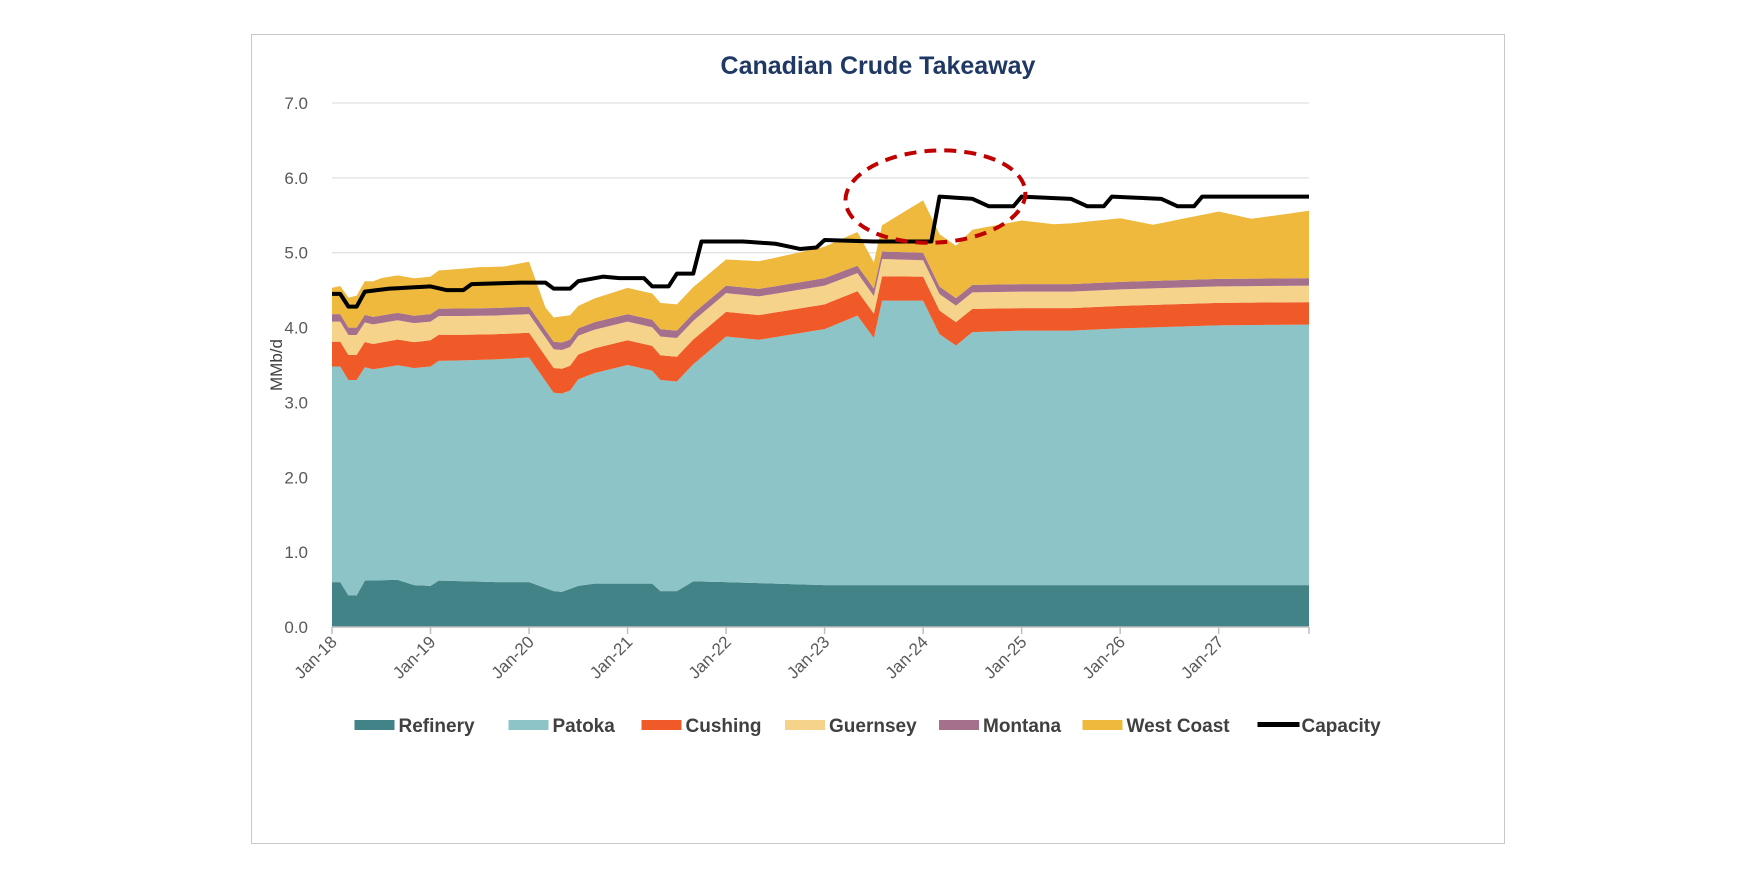 The height and width of the screenshot is (875, 1750). What do you see at coordinates (296, 178) in the screenshot?
I see `y-tick-label: 6.0` at bounding box center [296, 178].